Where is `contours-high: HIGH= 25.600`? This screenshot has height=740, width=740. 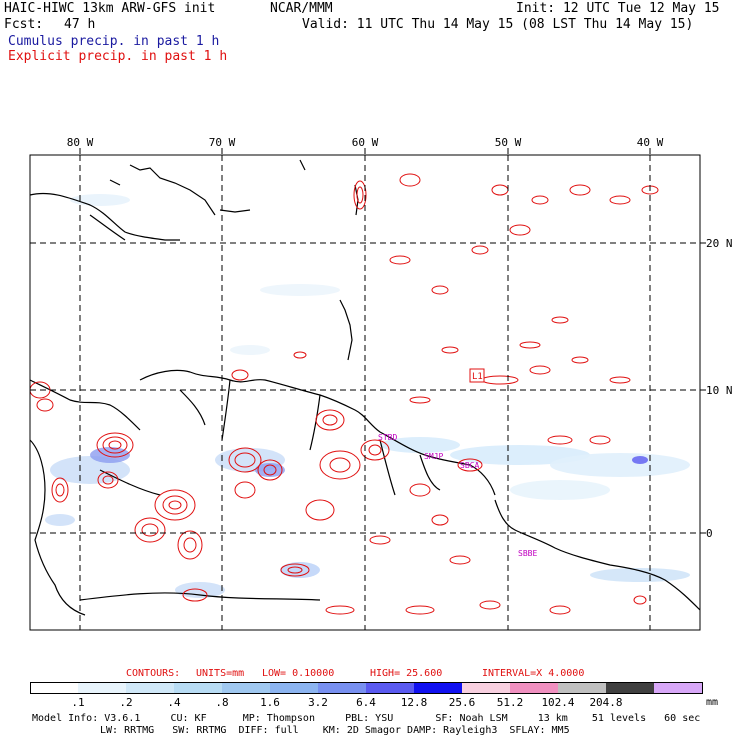 contours-high: HIGH= 25.600 is located at coordinates (406, 673).